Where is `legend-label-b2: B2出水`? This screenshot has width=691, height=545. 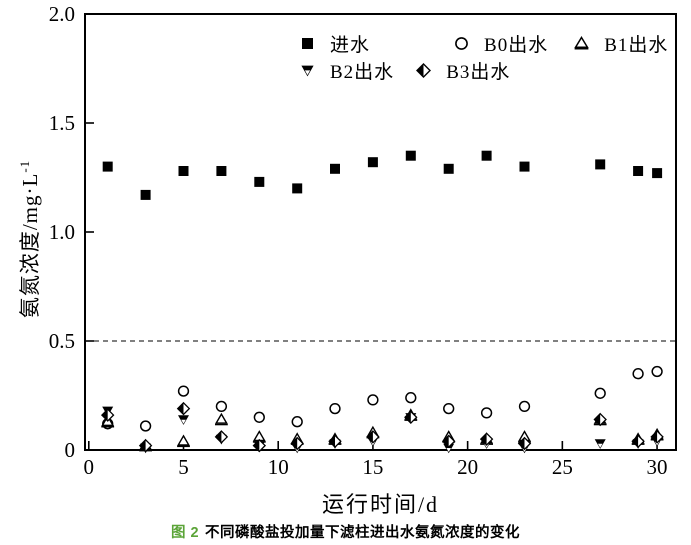 legend-label-b2: B2出水 is located at coordinates (362, 72).